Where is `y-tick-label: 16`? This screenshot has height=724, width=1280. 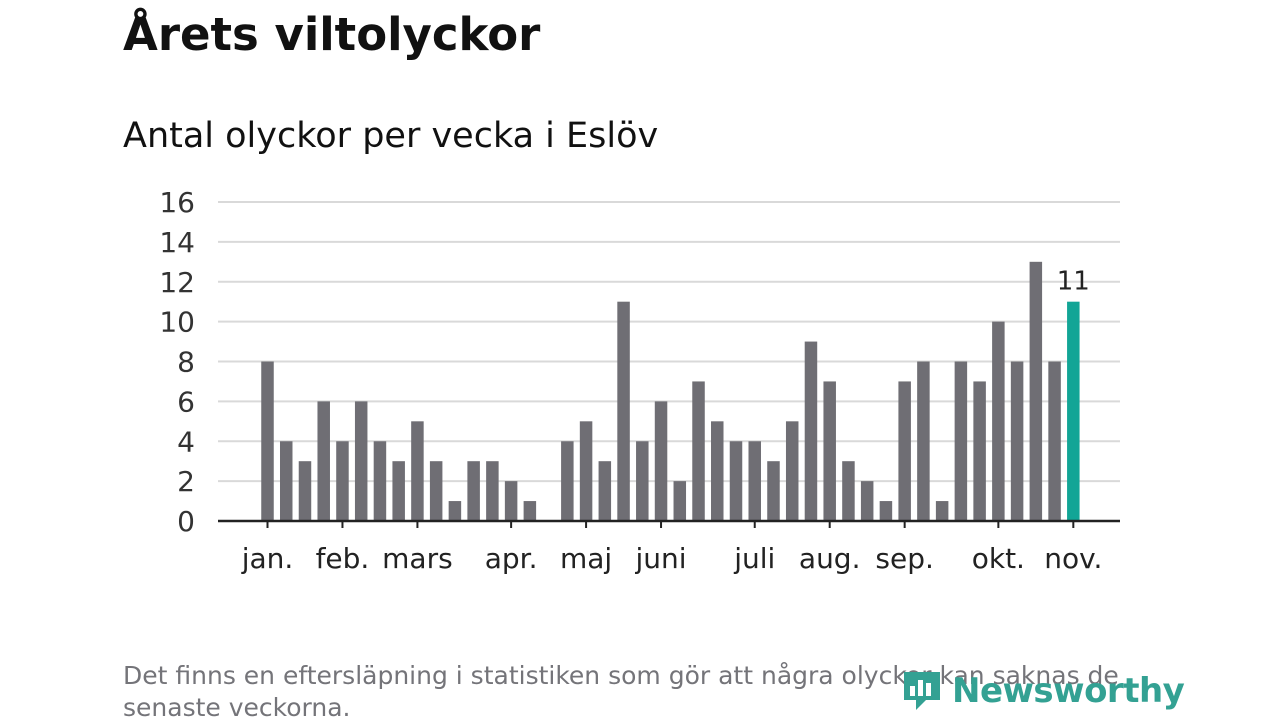
y-tick-label: 16 is located at coordinates (177, 202).